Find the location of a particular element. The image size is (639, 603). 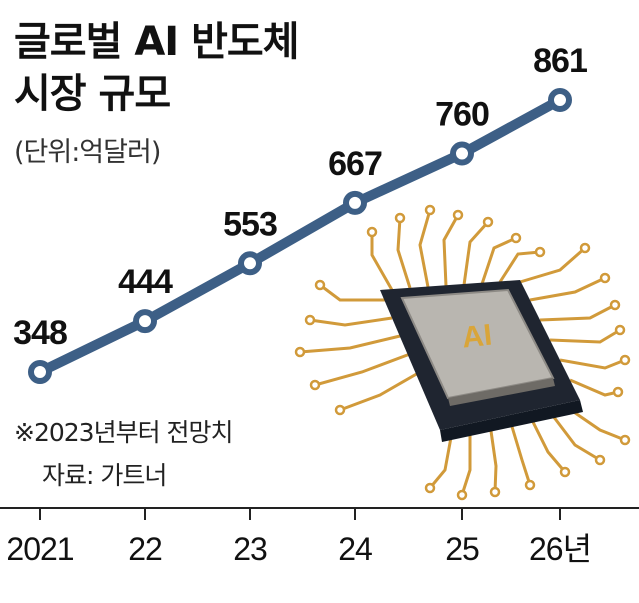

chart-title-line2: 시장 규모 is located at coordinates (92, 94).